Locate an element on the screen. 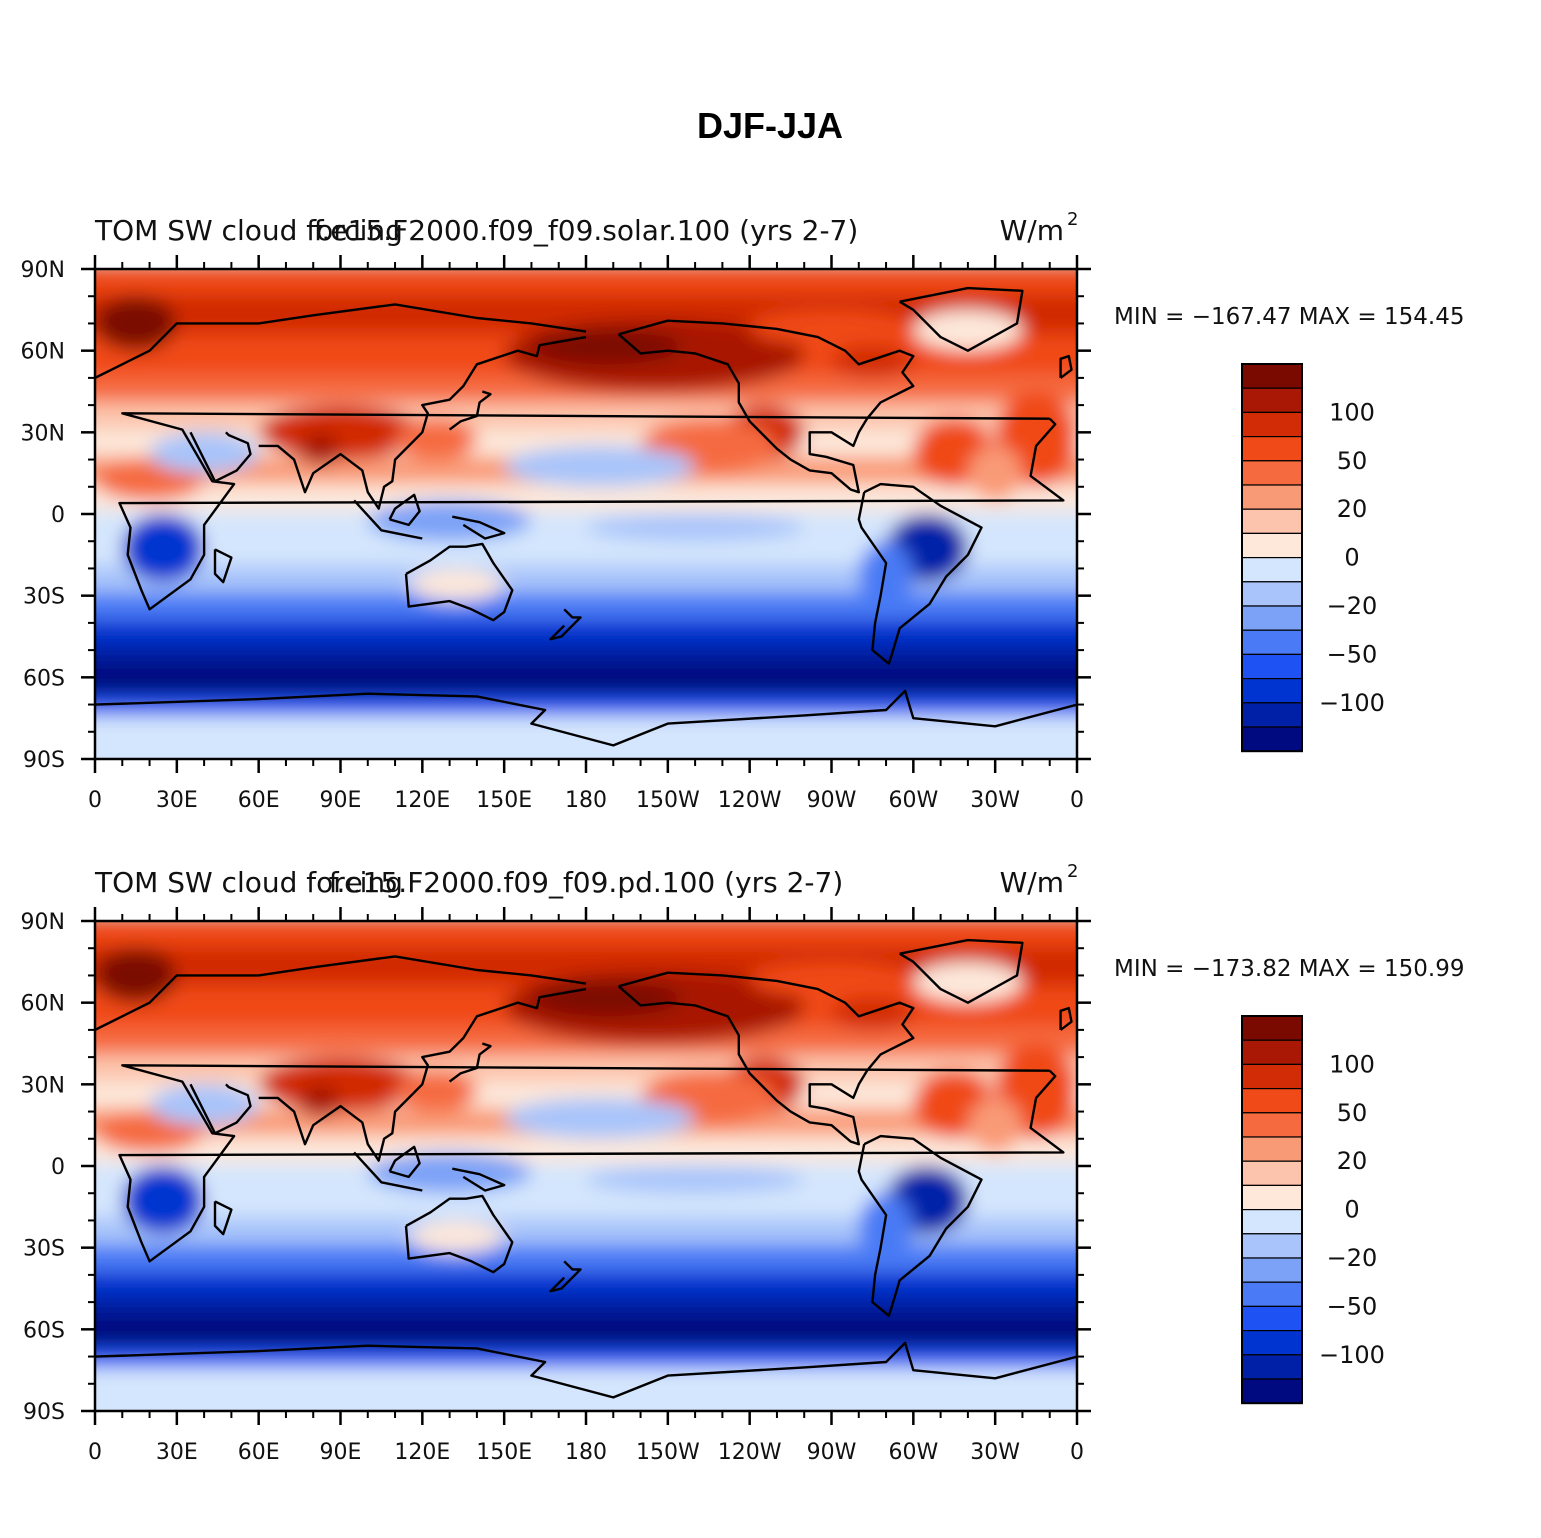 This screenshot has height=1538, width=1541. x-tick-label: 150W is located at coordinates (668, 800).